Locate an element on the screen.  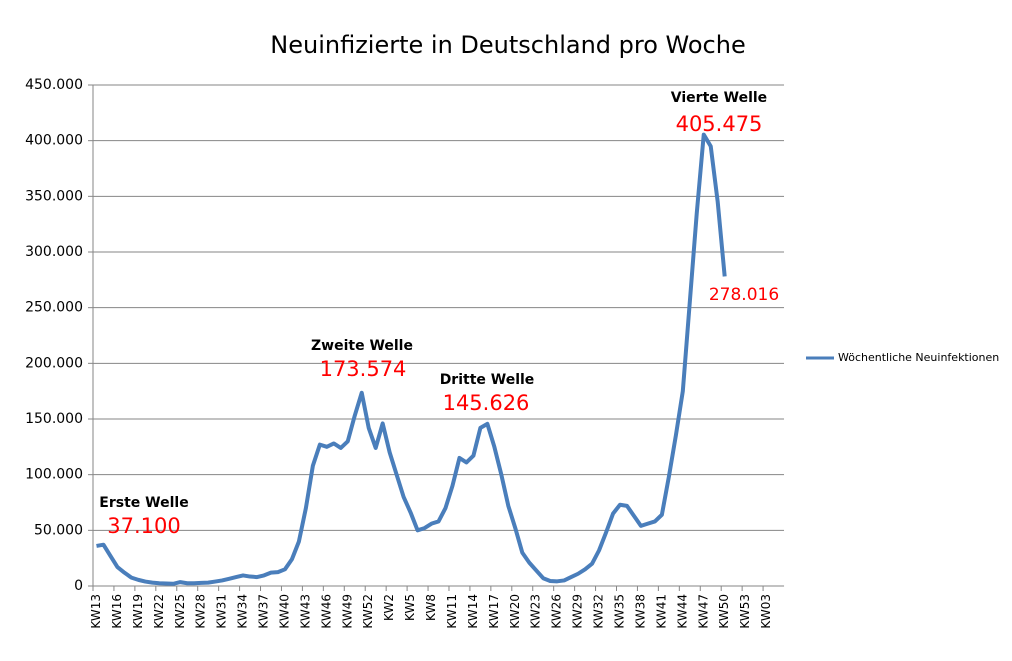
y-tick-label: 250.000 is located at coordinates (54, 308).